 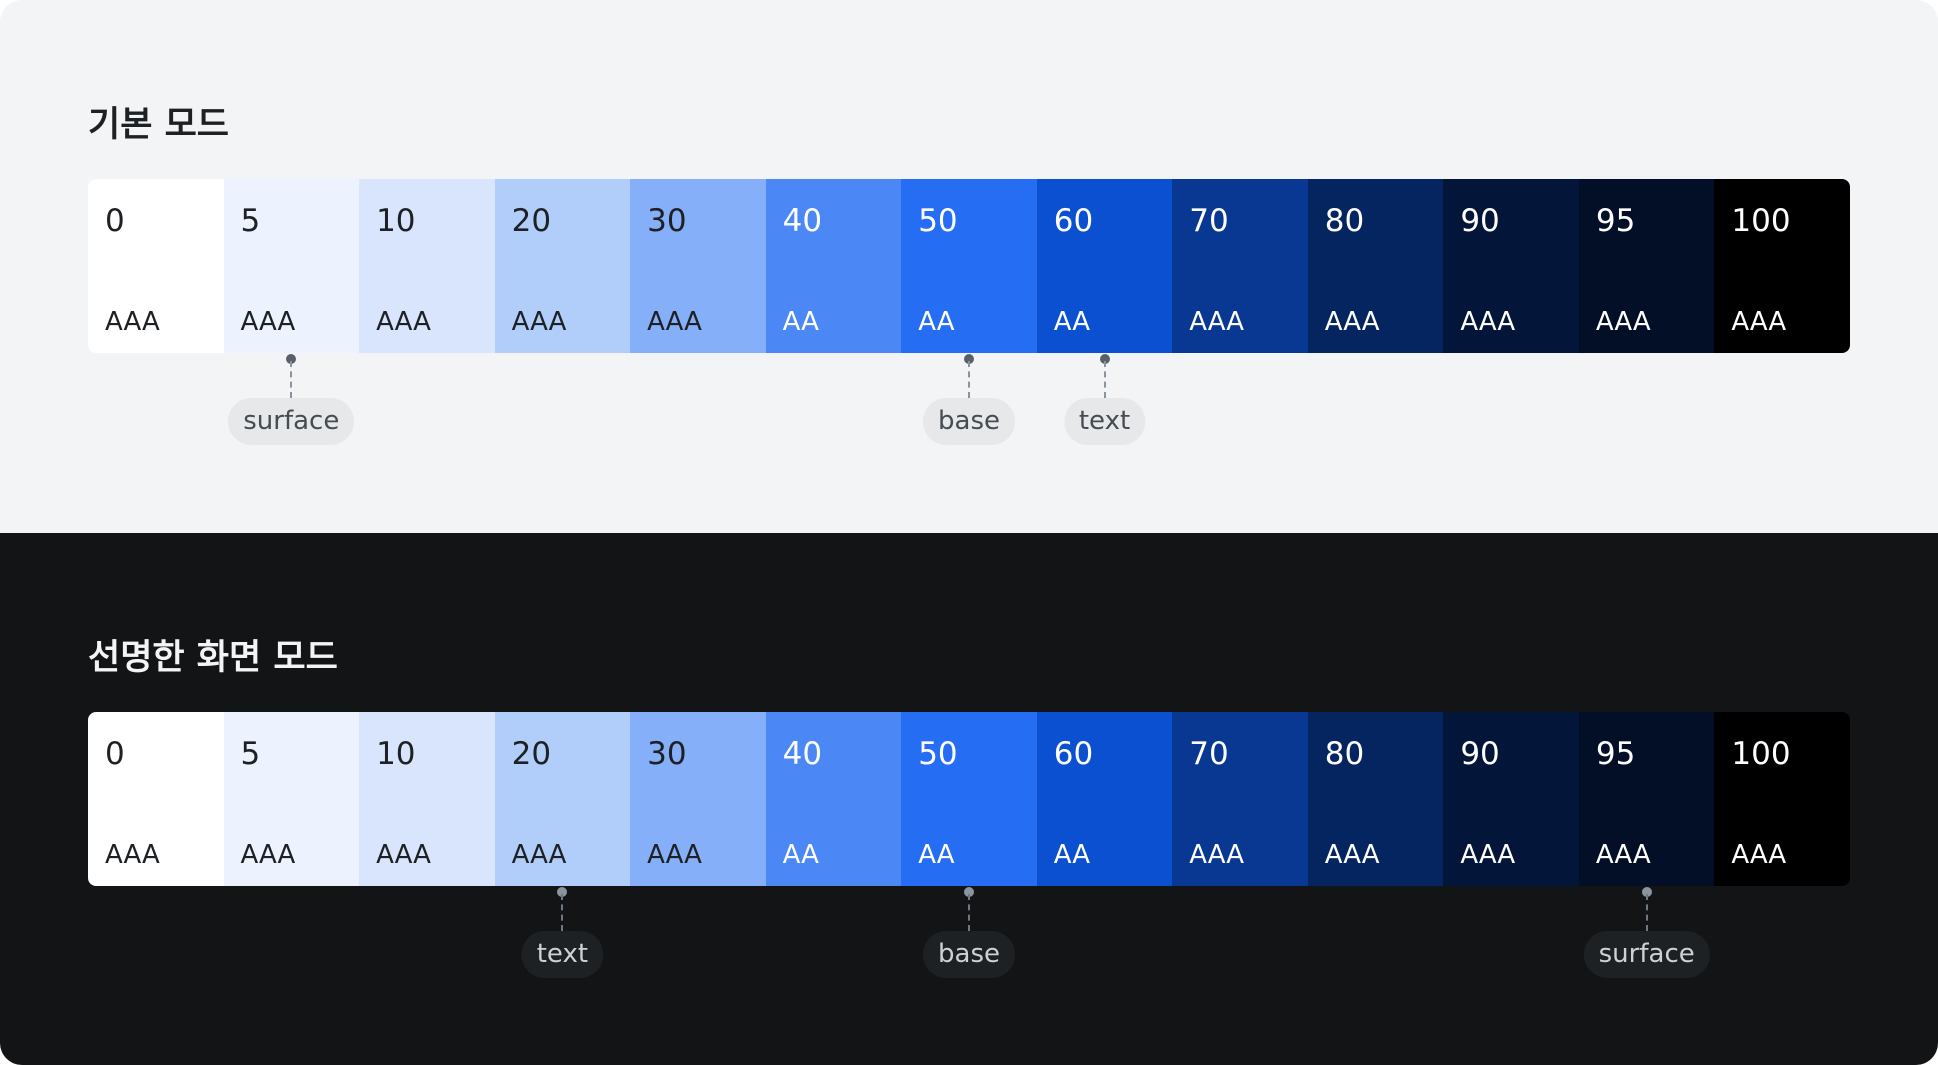 What do you see at coordinates (158, 125) in the screenshot?
I see `section-title: 기본 모드` at bounding box center [158, 125].